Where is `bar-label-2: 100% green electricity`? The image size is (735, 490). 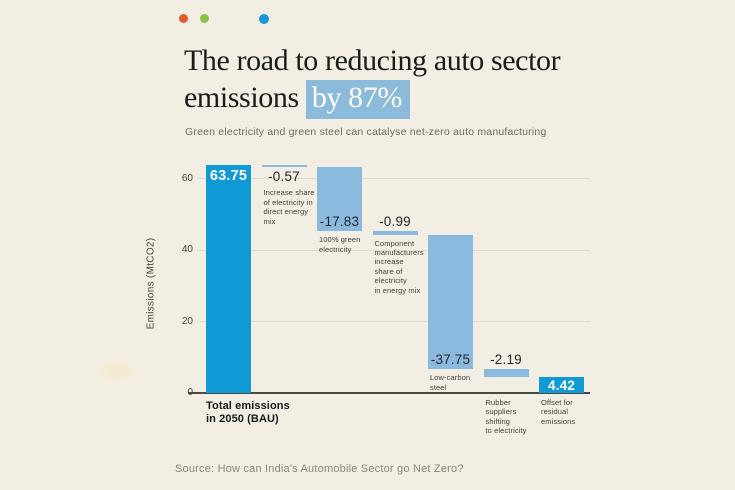 bar-label-2: 100% green electricity is located at coordinates (348, 244).